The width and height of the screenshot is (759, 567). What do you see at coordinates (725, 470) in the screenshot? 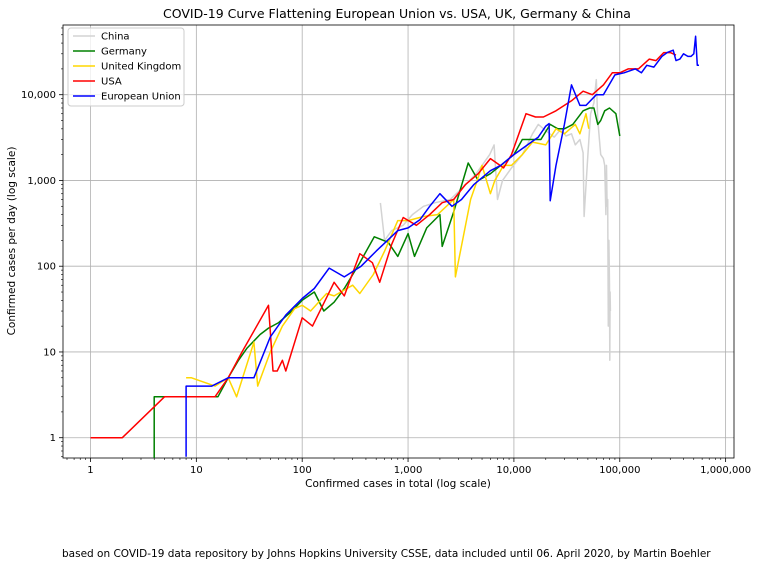
I see `x-tick-label: 1,000,000` at bounding box center [725, 470].